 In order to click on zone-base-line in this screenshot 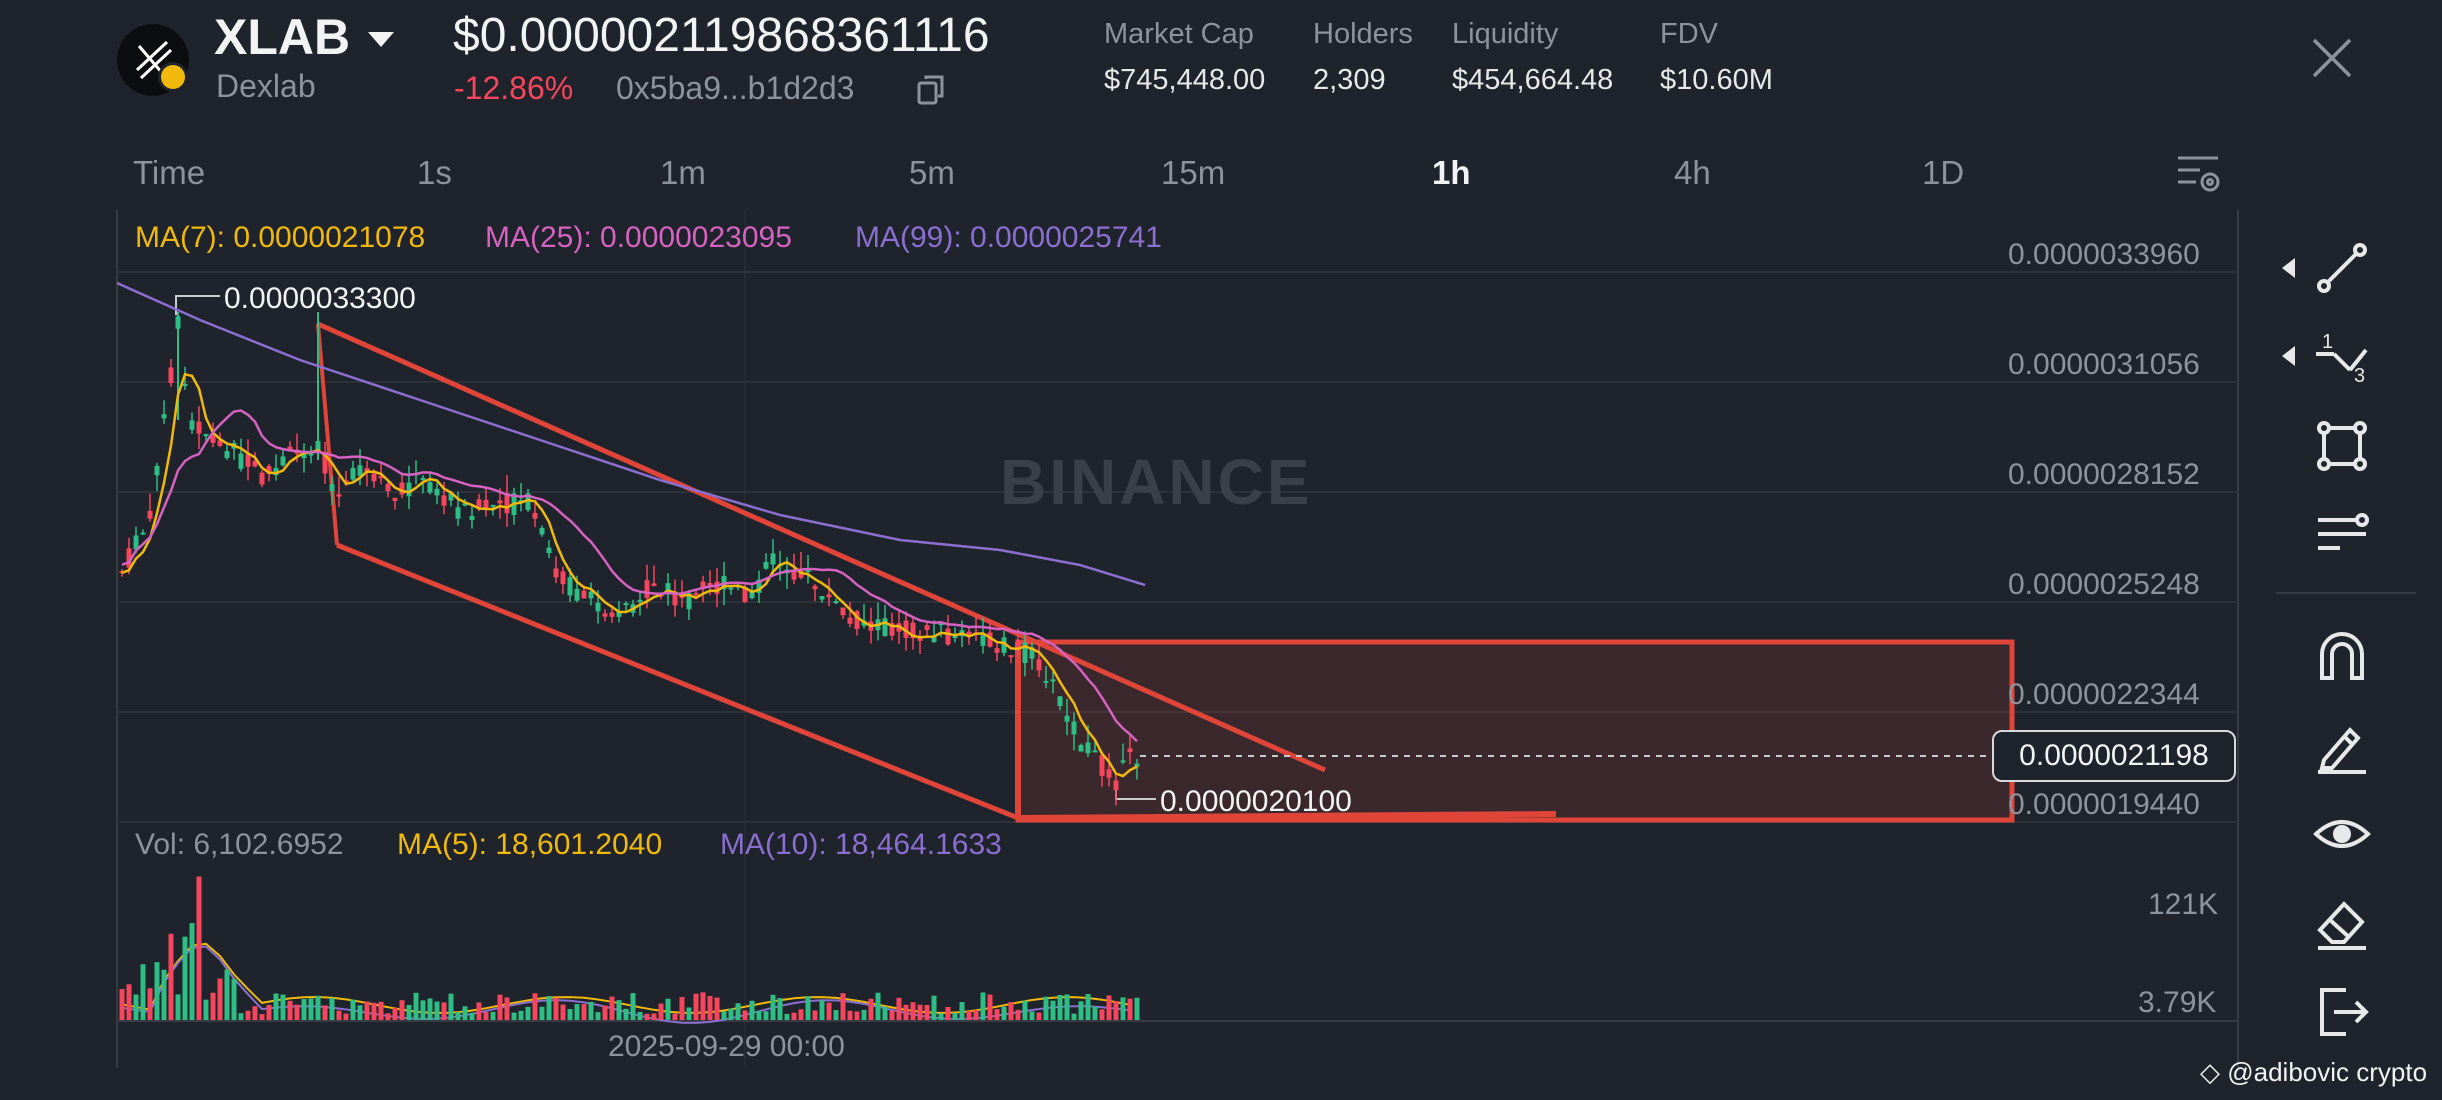, I will do `click(1287, 816)`.